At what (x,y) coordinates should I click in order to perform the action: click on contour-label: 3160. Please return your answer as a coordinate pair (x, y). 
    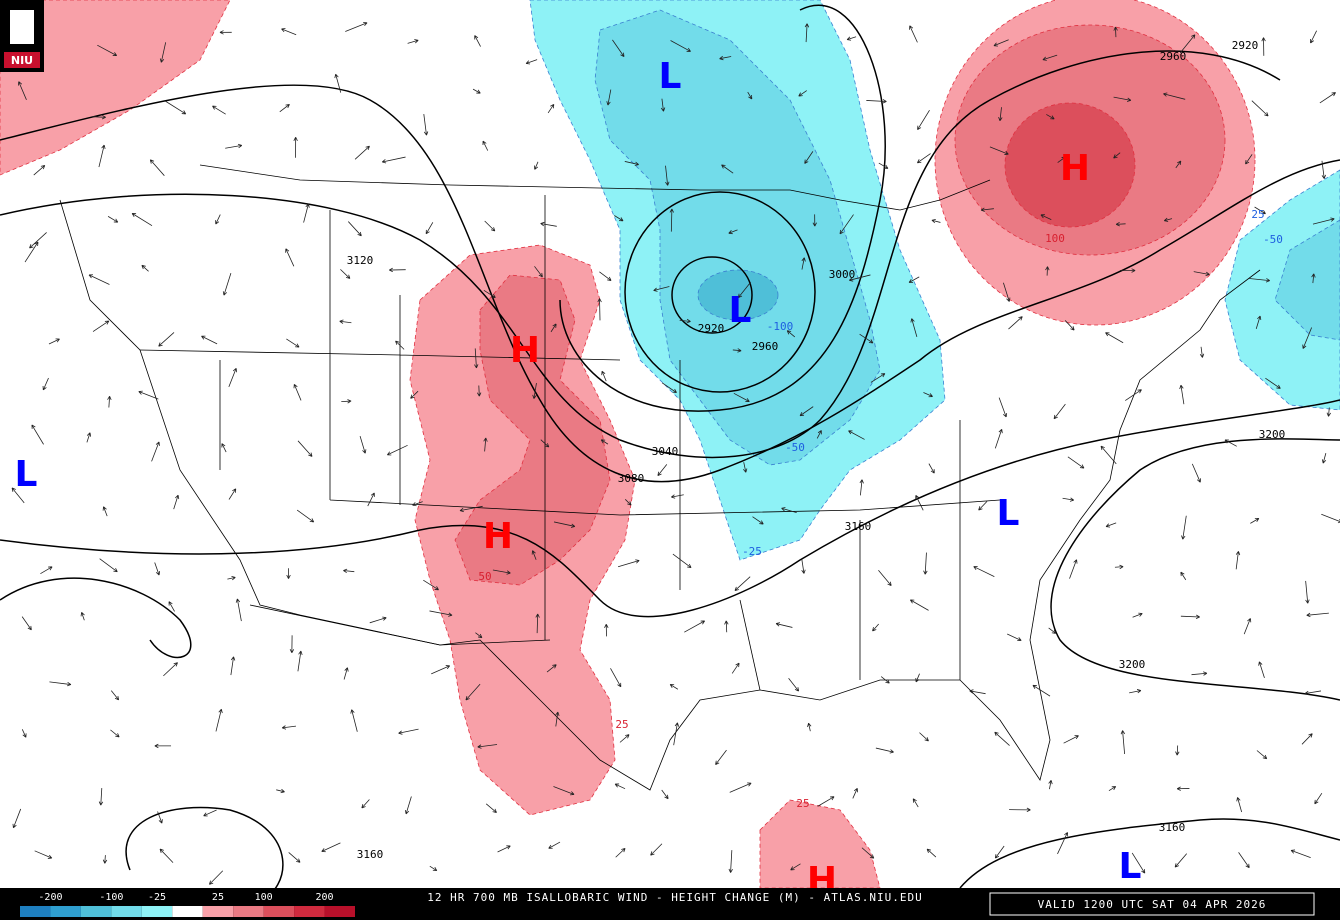
    Looking at the image, I should click on (858, 526).